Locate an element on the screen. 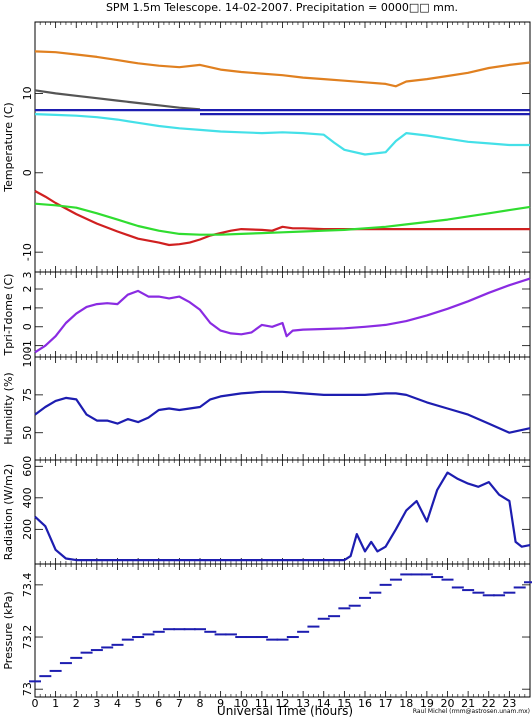  x-tick-label: 8 is located at coordinates (200, 703).